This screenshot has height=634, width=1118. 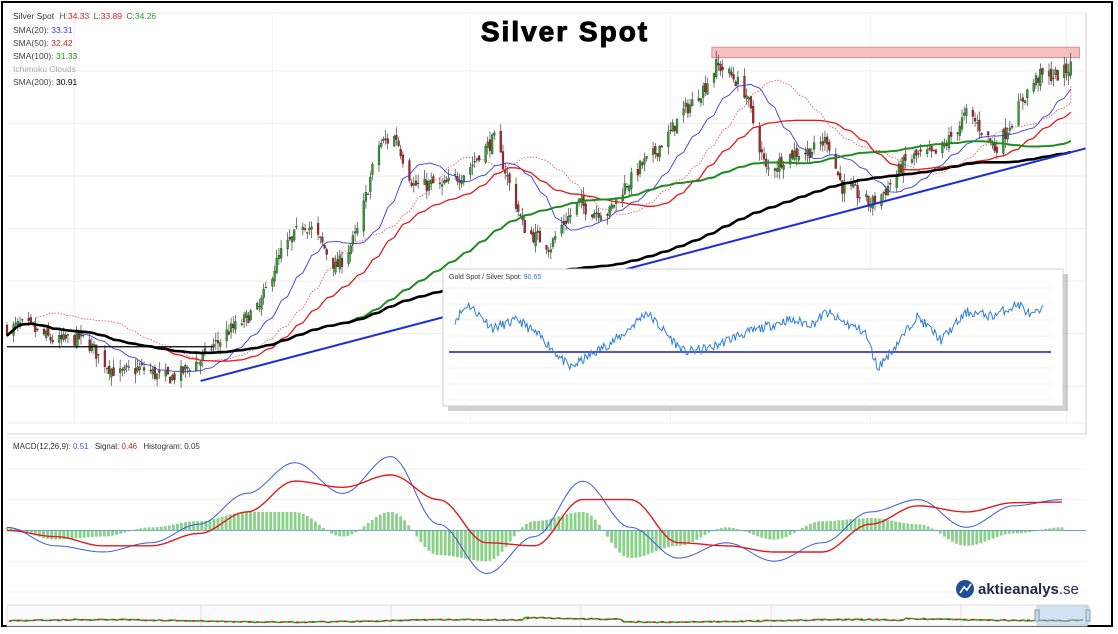 What do you see at coordinates (1037, 615) in the screenshot?
I see `navigator-handle-left` at bounding box center [1037, 615].